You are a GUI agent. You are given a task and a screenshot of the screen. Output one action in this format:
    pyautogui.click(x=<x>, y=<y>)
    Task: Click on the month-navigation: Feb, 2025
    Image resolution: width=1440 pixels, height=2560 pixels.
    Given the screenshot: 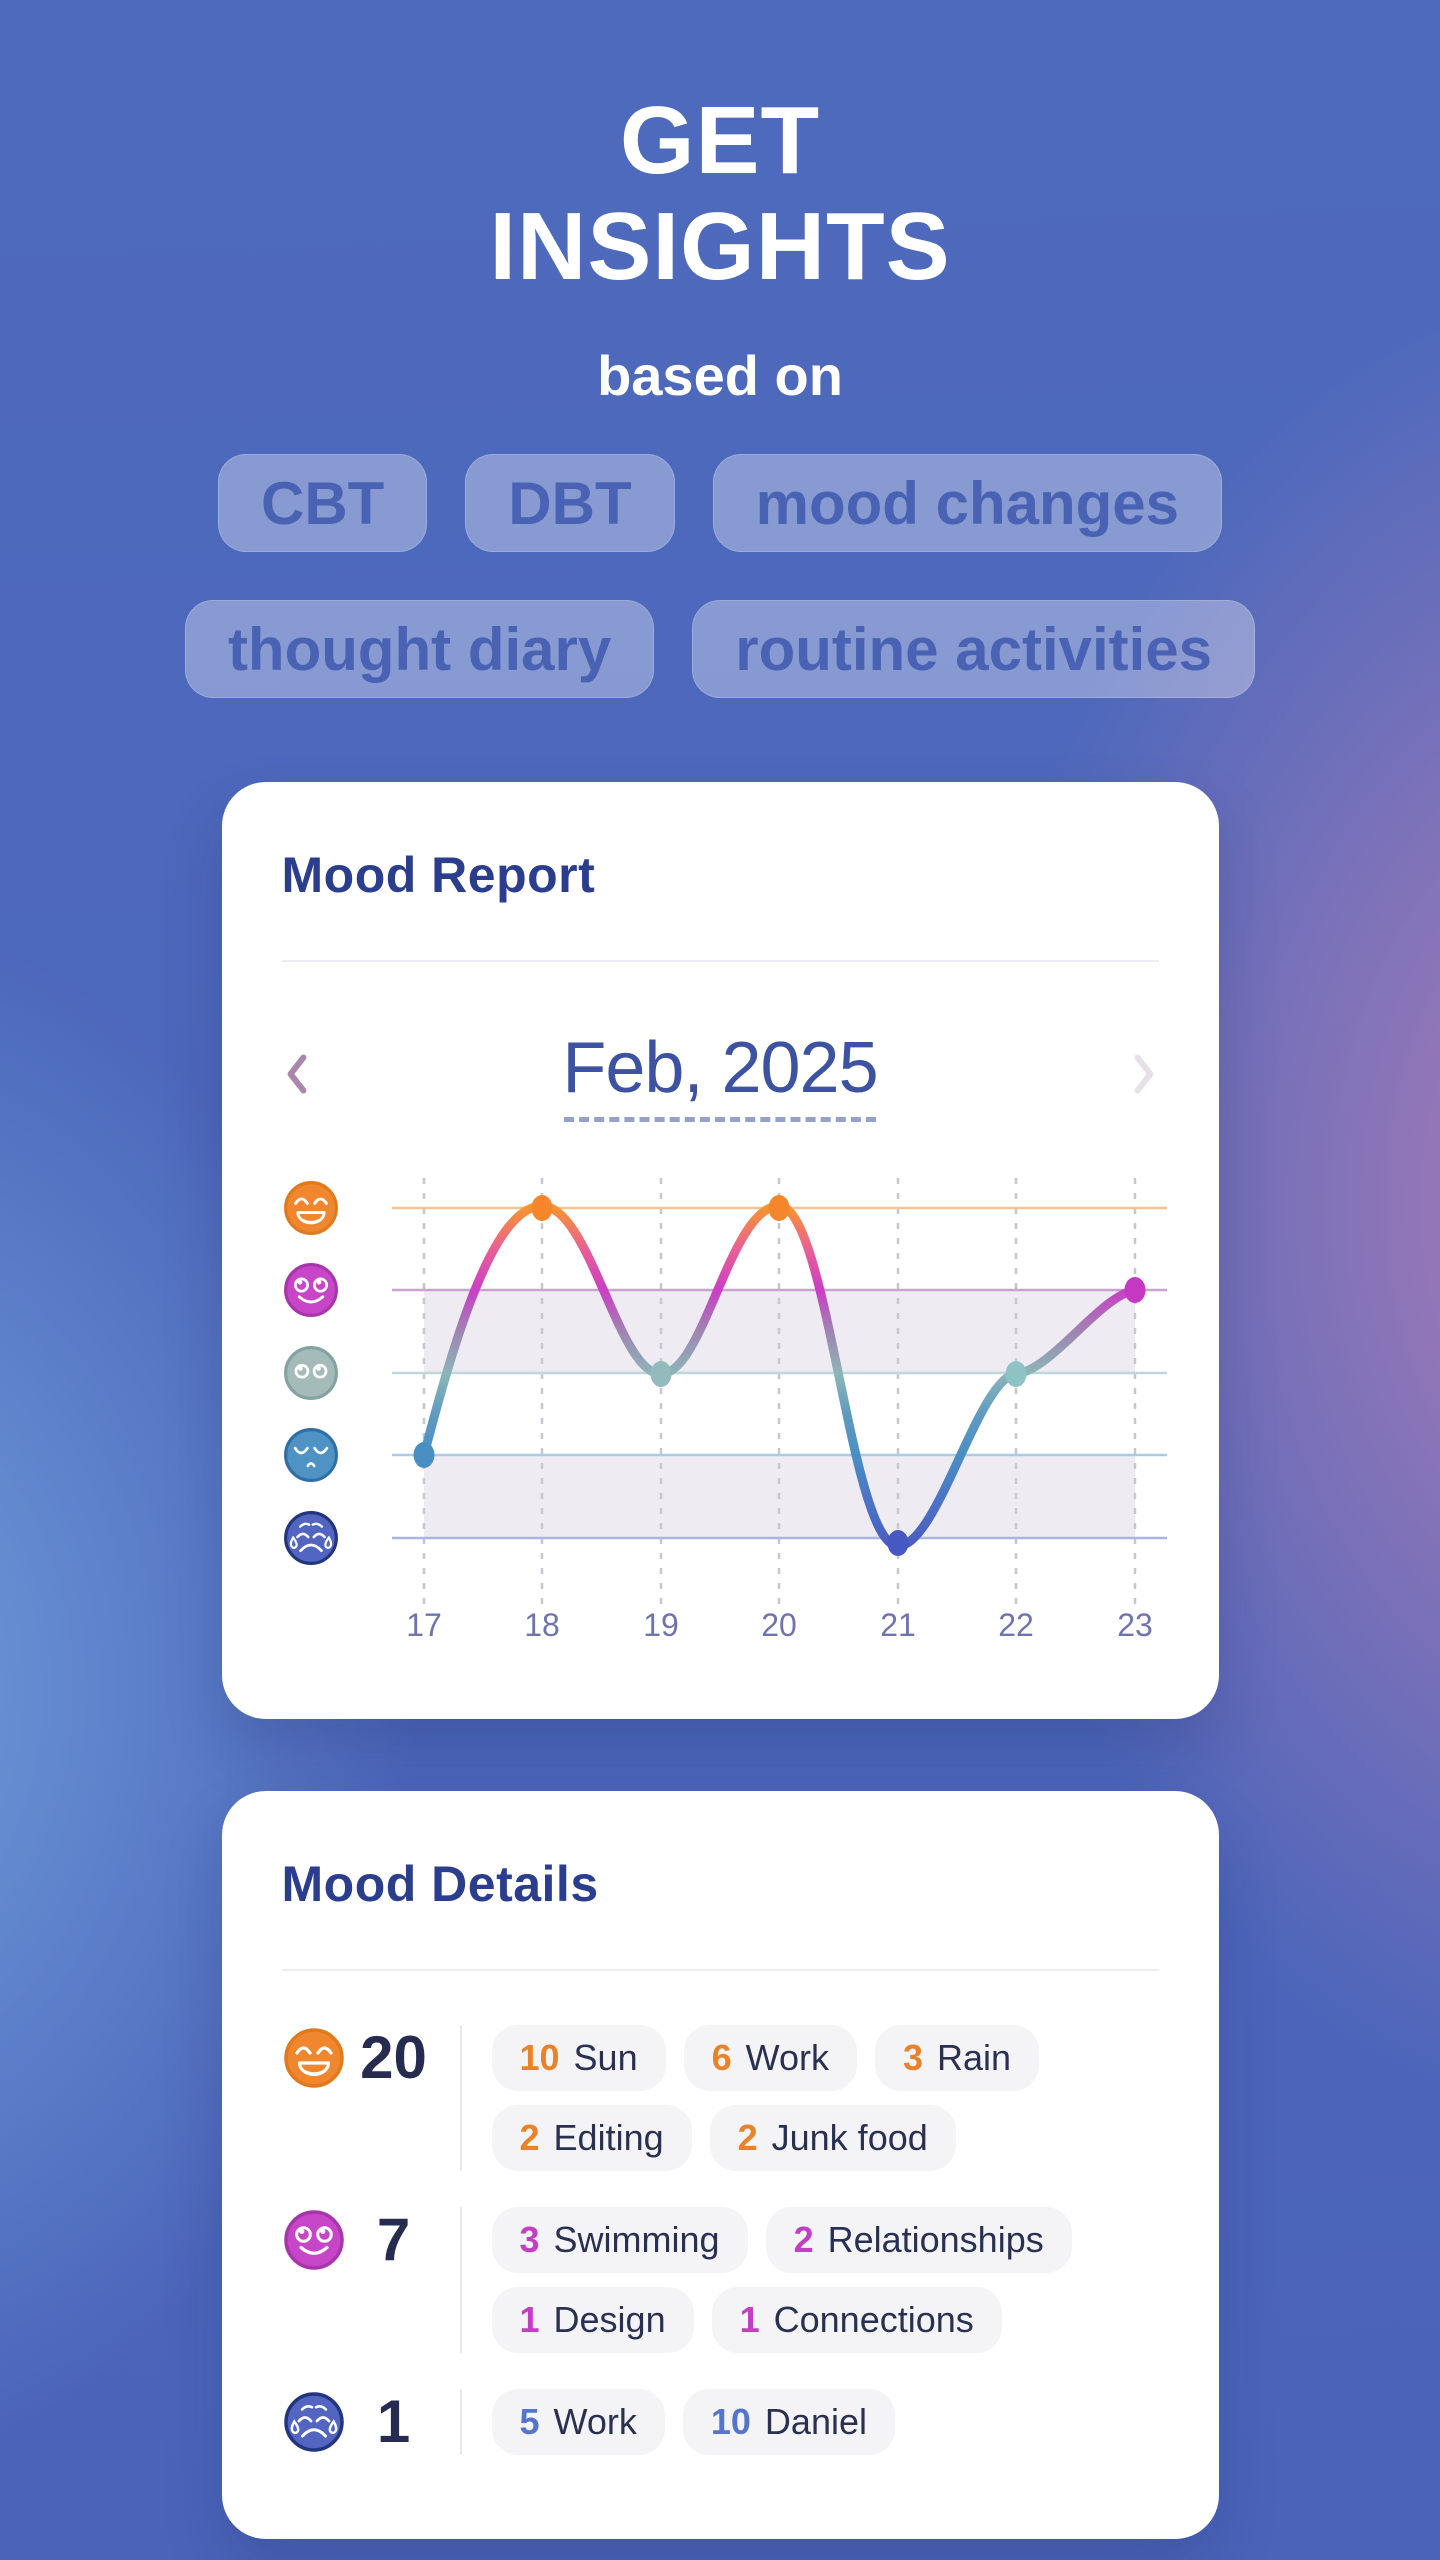 What is the action you would take?
    pyautogui.click(x=720, y=1075)
    